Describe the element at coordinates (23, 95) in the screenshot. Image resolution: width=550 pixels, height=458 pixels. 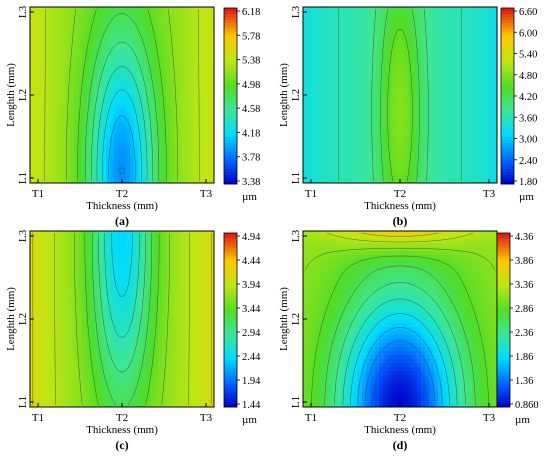
I see `y-tick-label: L2` at that location.